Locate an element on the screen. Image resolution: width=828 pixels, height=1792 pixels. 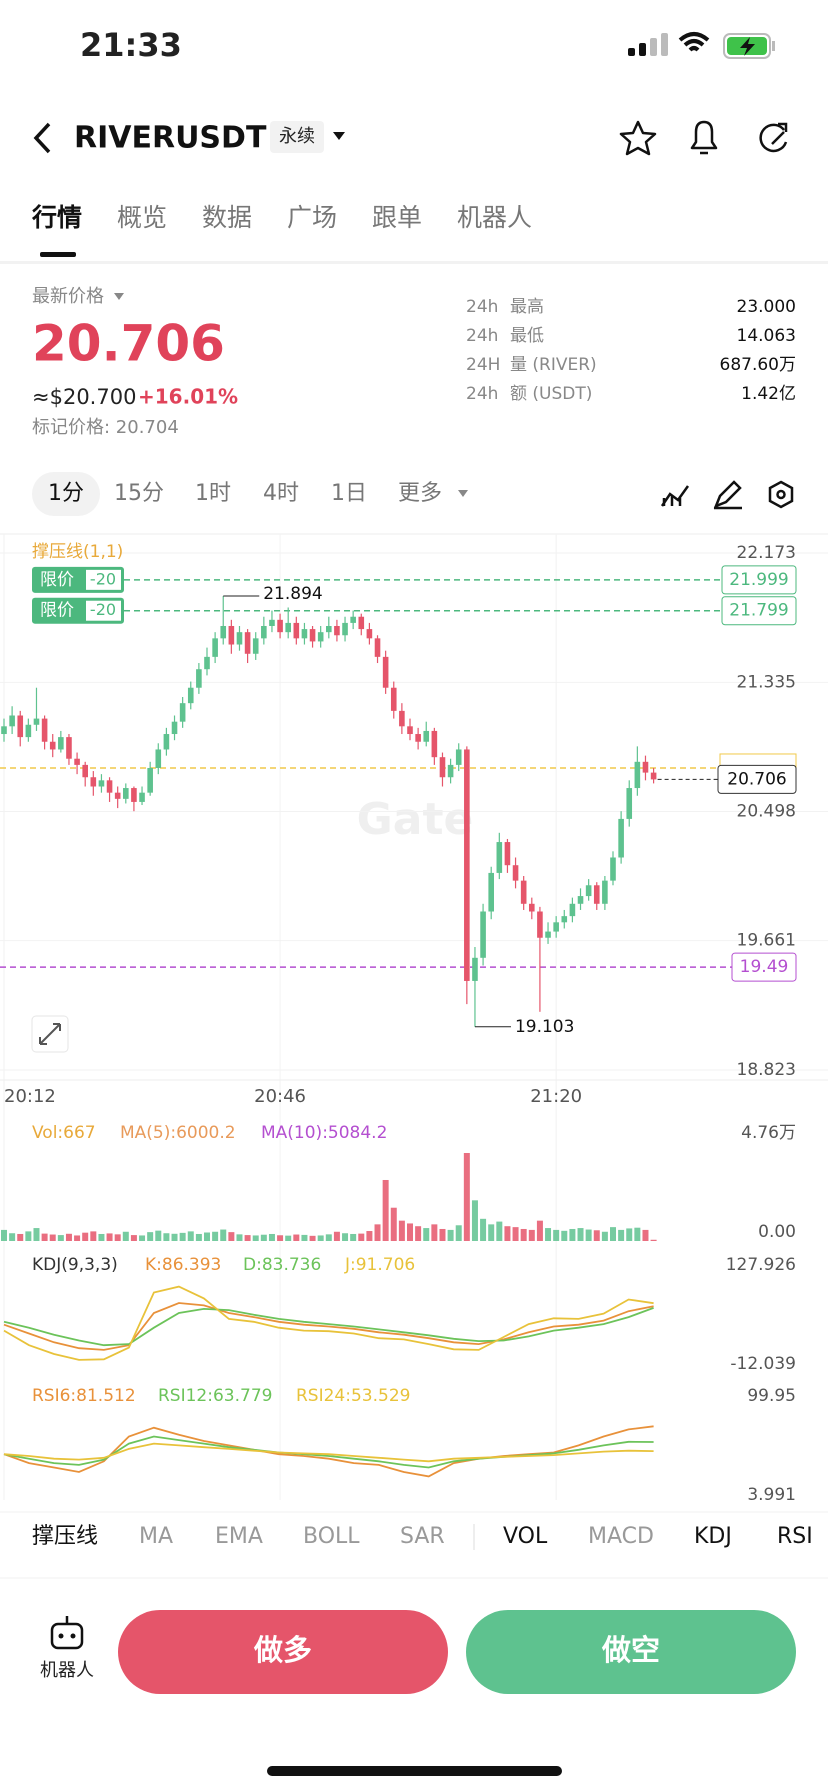
stat-value: 687.60万 is located at coordinates (758, 365).